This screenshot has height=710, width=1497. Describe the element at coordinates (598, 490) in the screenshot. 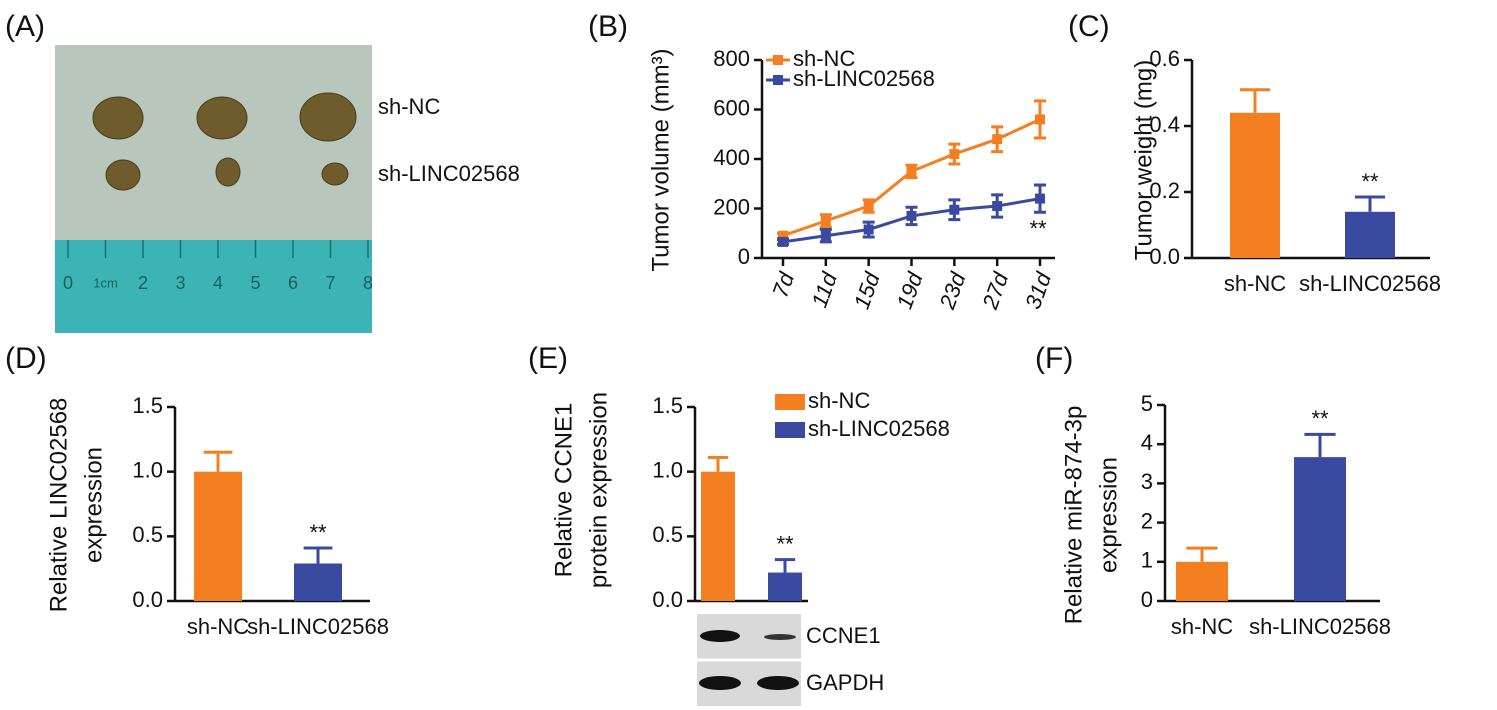

I see `y-axis-label: protein expression` at that location.